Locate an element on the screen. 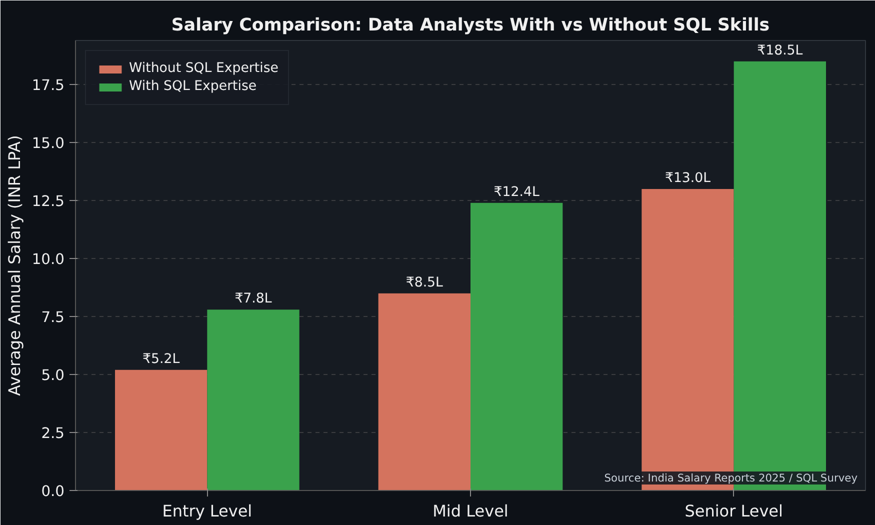 The height and width of the screenshot is (525, 875). x-tick-label: Entry Level is located at coordinates (207, 511).